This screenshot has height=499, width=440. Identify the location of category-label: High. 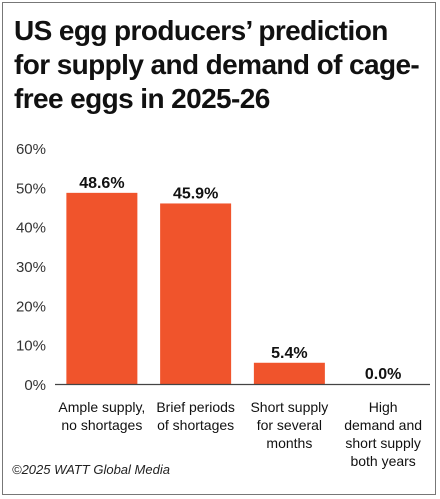
(383, 407).